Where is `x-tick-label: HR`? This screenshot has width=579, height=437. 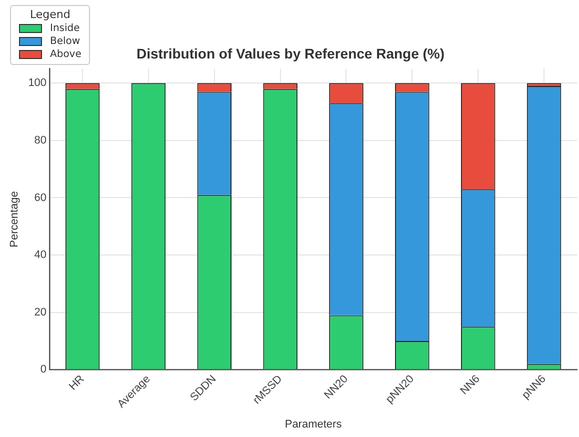 x-tick-label: HR is located at coordinates (77, 383).